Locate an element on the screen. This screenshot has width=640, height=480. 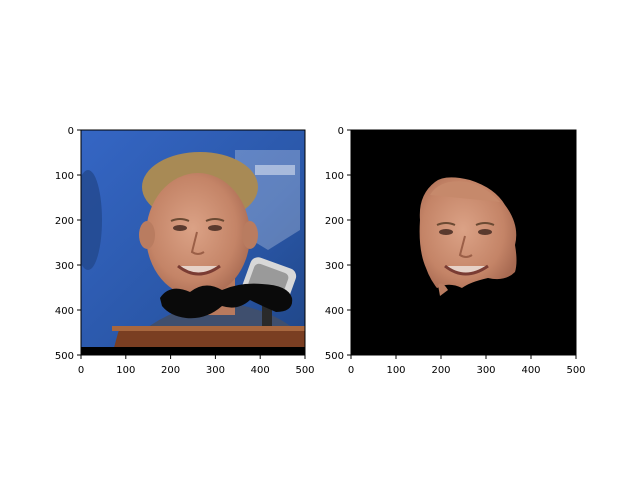
left-x-tick-label: 0 is located at coordinates (81, 370).